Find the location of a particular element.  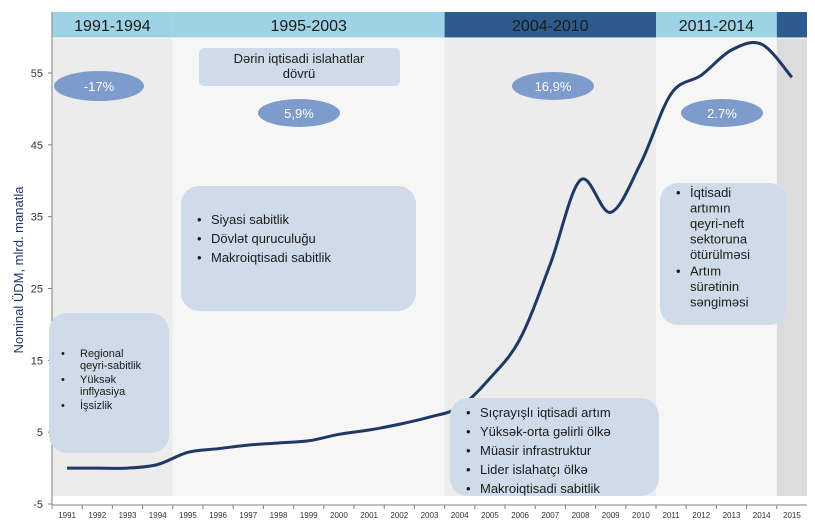

period-header-label-0: 1991-1994 is located at coordinates (112, 26).